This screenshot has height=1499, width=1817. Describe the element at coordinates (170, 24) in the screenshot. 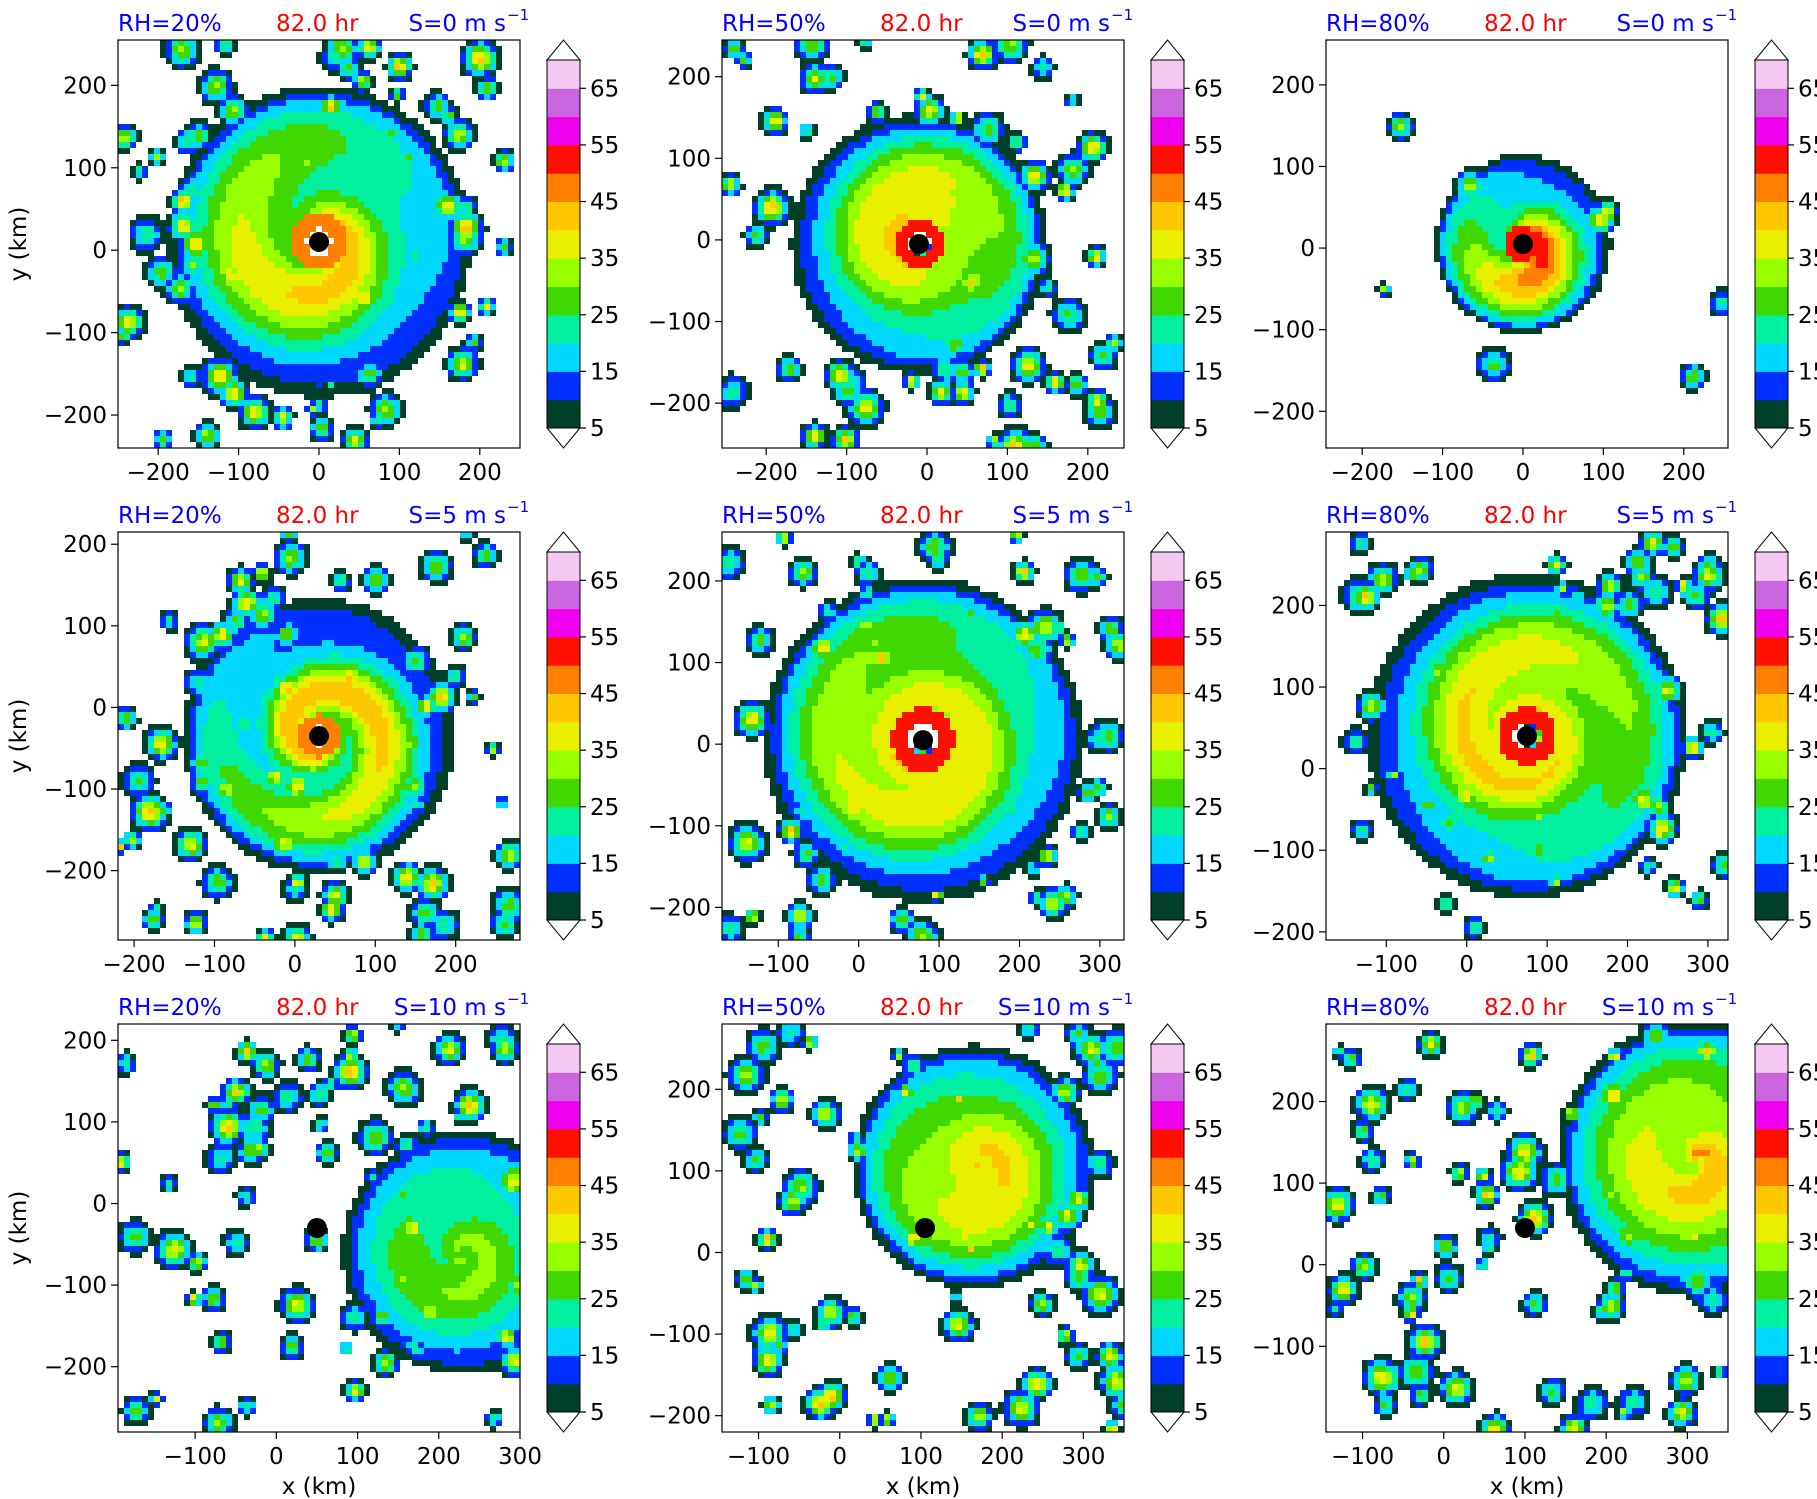

I see `rh-label: RH=20%` at that location.